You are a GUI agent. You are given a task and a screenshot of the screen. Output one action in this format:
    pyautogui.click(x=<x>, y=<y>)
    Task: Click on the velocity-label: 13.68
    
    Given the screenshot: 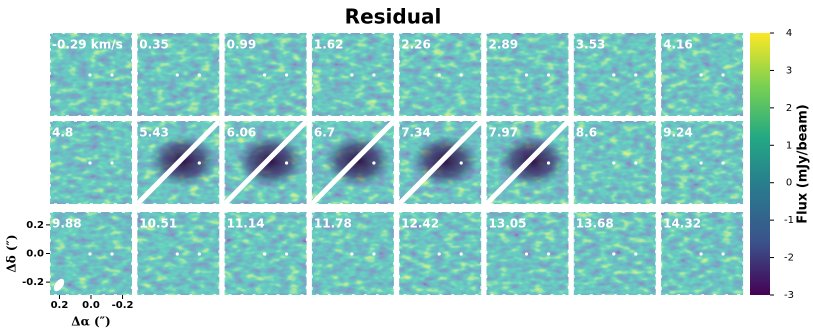 What is the action you would take?
    pyautogui.click(x=595, y=224)
    